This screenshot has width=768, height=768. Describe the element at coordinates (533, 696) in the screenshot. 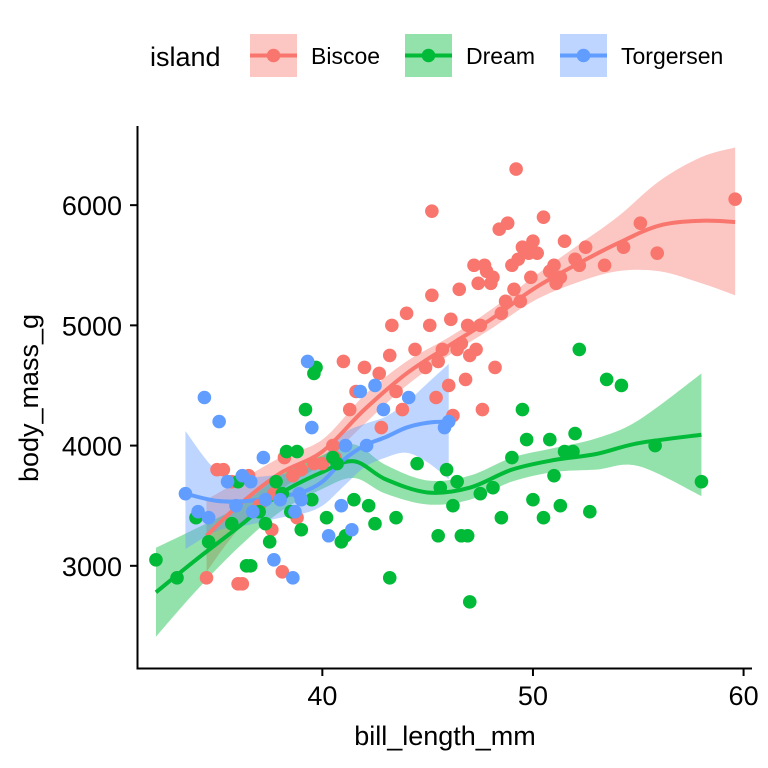

I see `x-tick-label: 50` at that location.